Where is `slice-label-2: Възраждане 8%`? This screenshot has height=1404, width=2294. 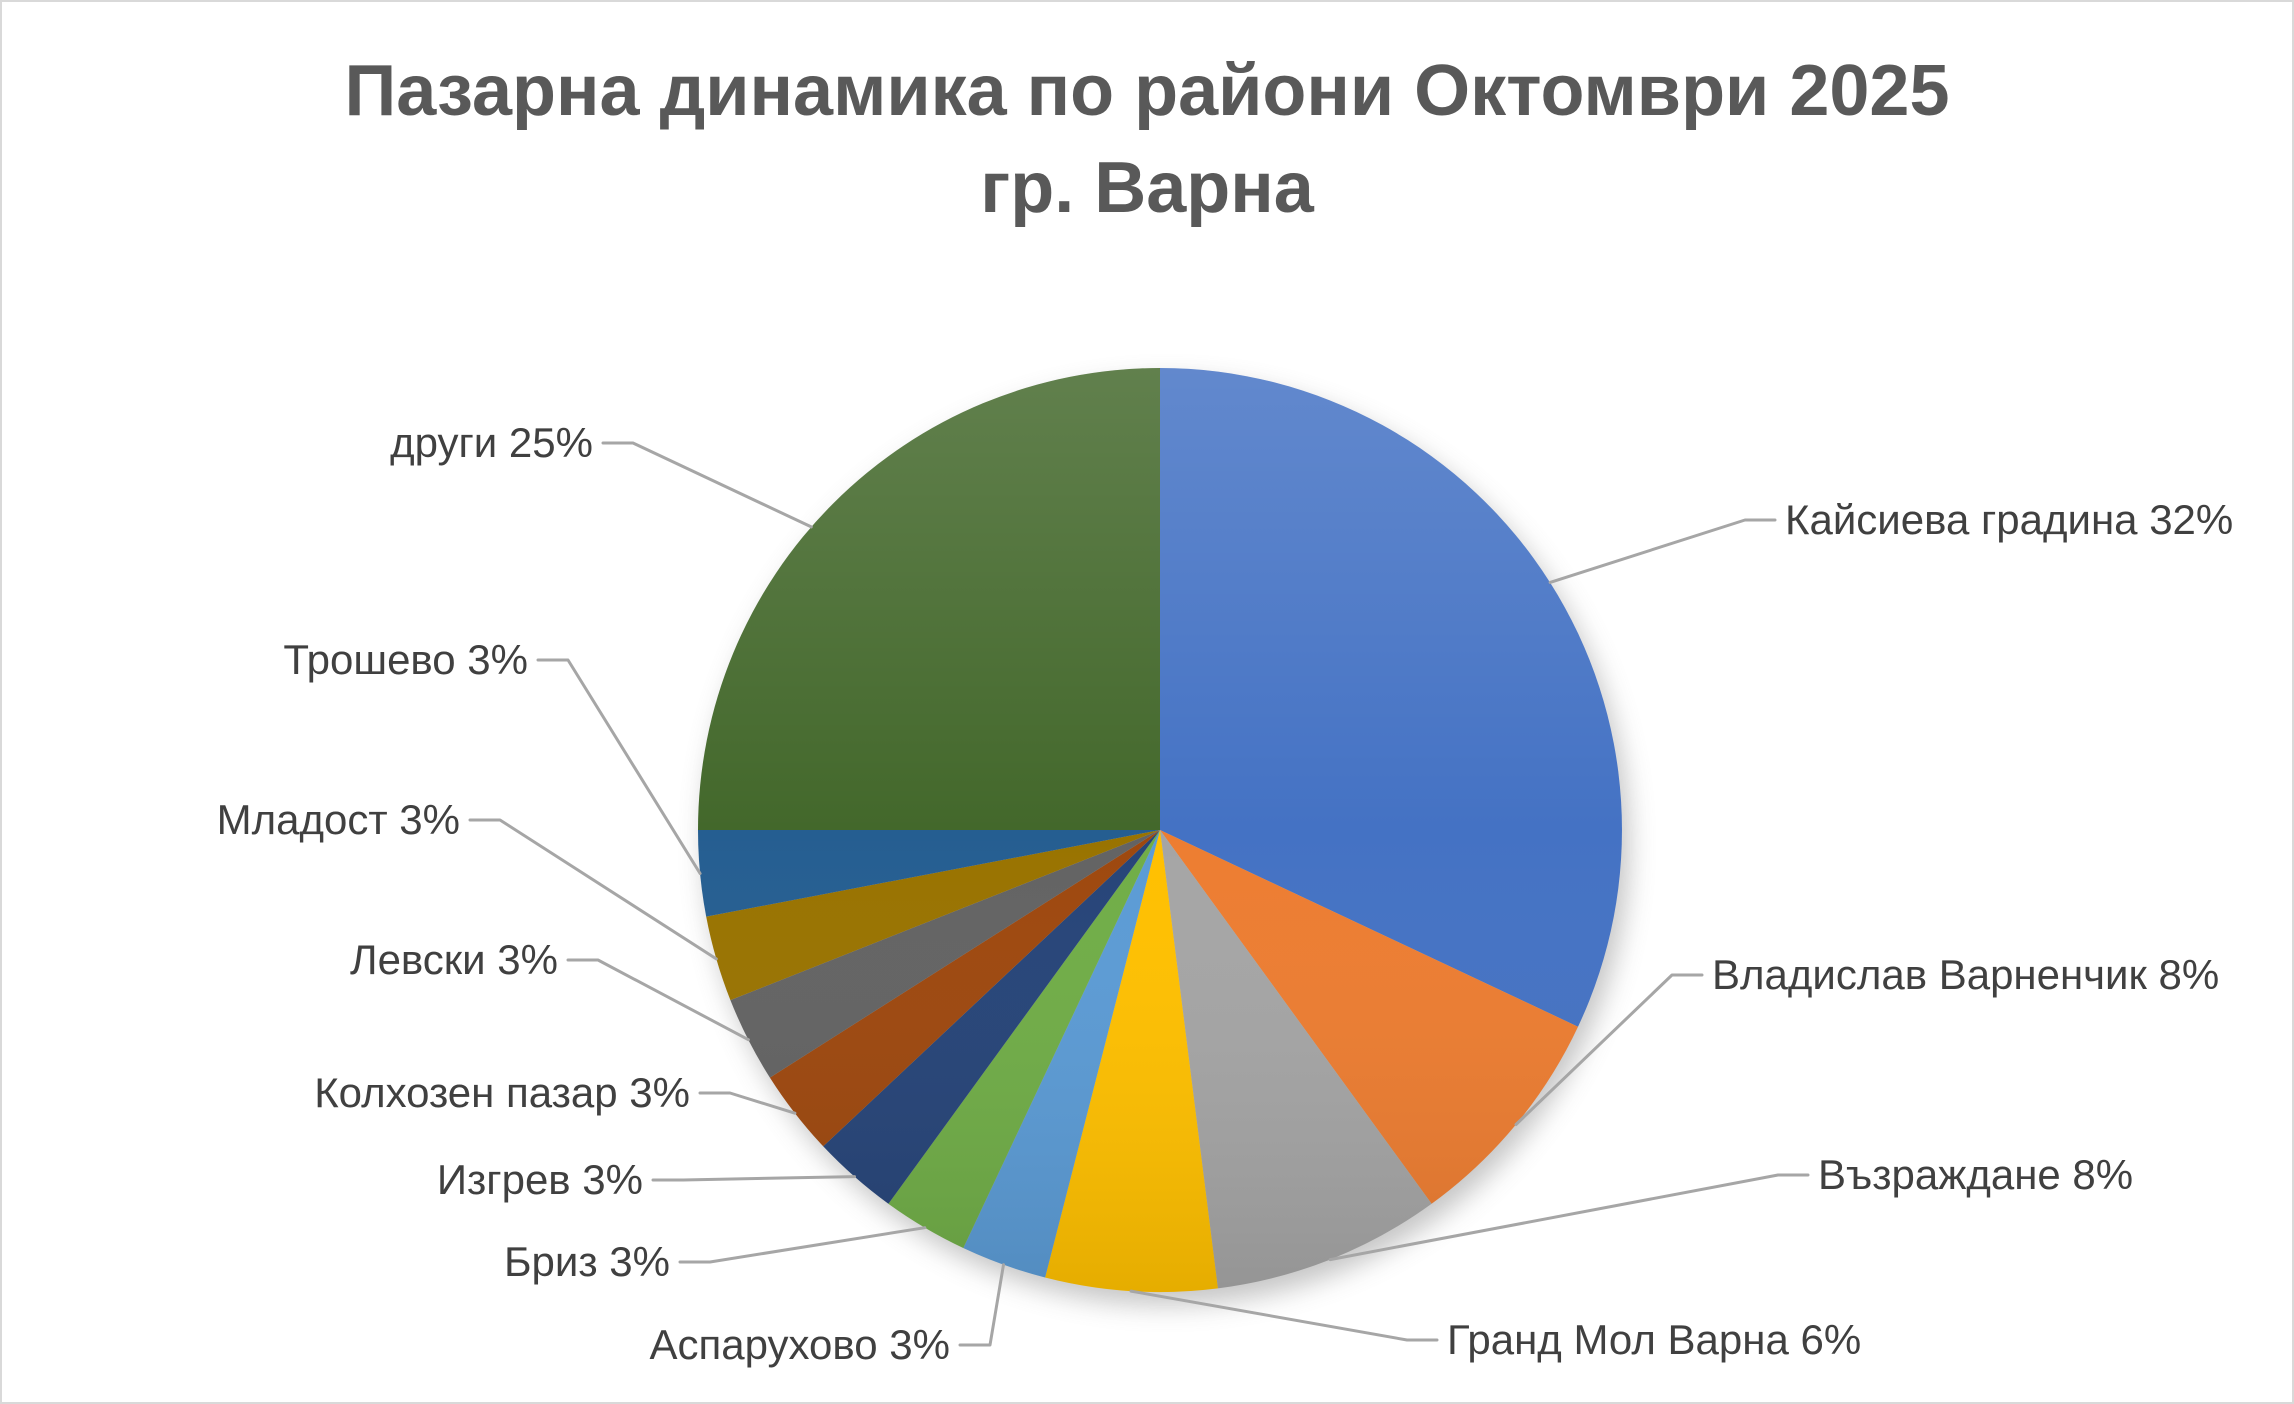
slice-label-2: Възраждане 8% is located at coordinates (1975, 1174).